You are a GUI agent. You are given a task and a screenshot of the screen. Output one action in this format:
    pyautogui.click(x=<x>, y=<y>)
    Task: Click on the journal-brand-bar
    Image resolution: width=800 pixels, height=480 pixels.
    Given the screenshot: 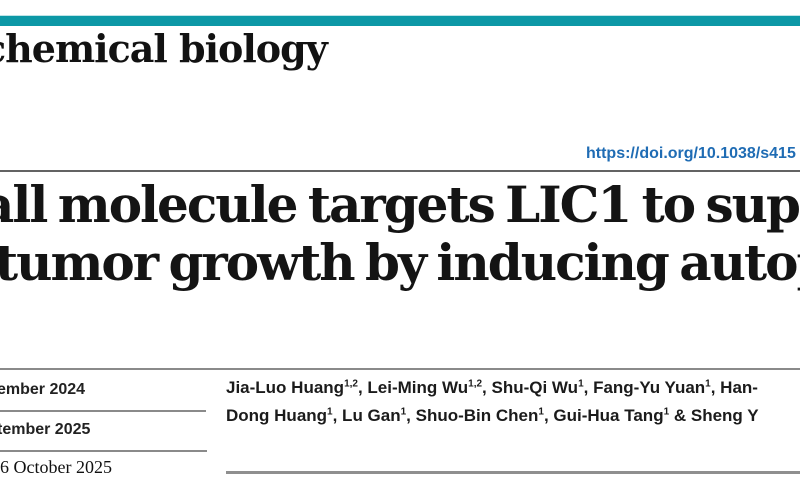 What is the action you would take?
    pyautogui.click(x=400, y=20)
    